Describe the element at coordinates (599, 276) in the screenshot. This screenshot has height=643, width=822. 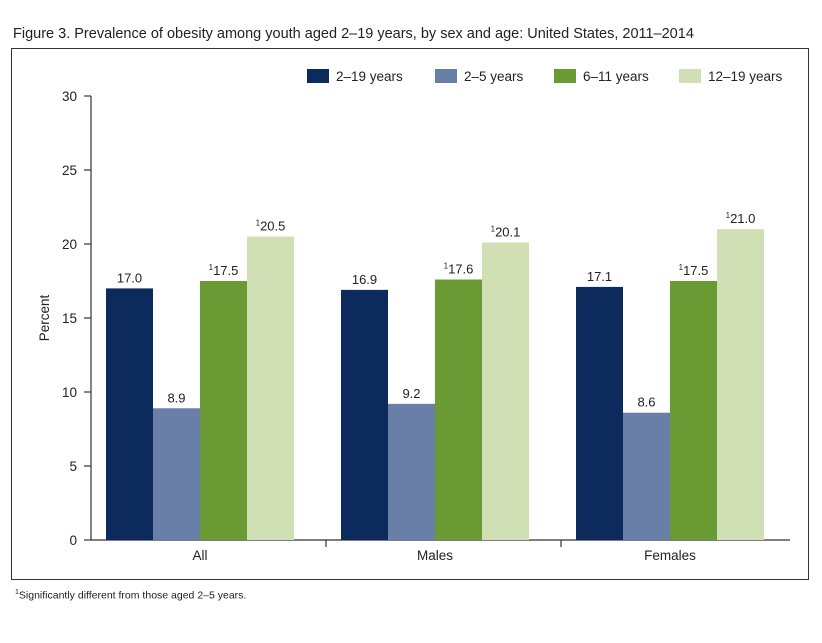
I see `data-label: 17.1` at that location.